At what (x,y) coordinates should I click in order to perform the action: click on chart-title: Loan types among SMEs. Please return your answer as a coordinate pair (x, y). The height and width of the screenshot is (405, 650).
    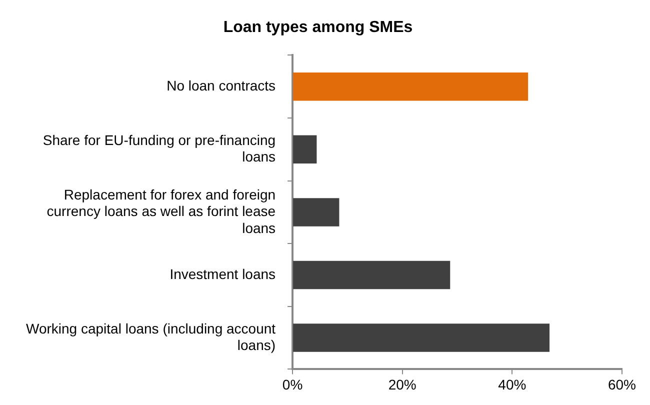
    Looking at the image, I should click on (318, 27).